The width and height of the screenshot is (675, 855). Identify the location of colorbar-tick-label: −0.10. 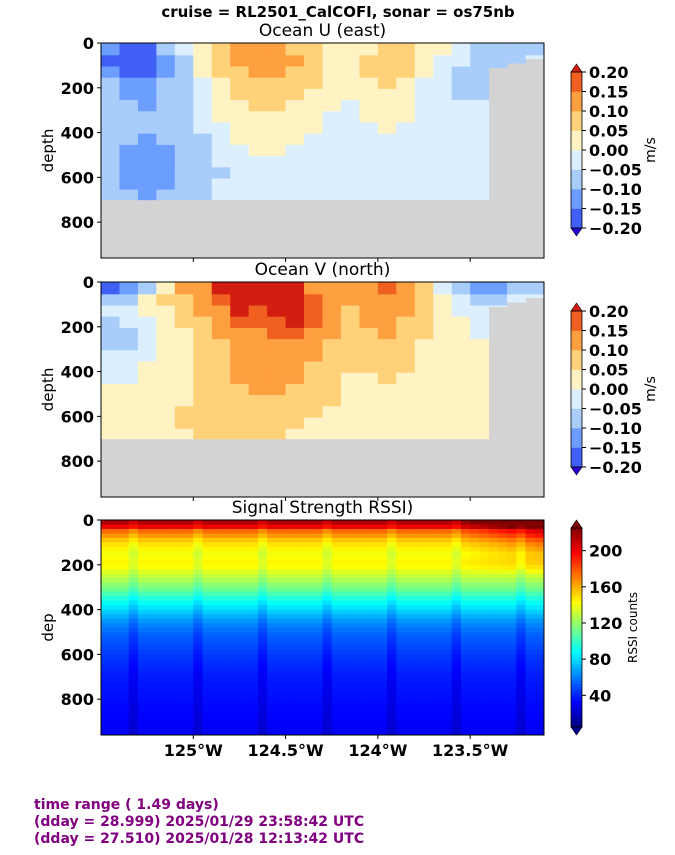
(615, 428).